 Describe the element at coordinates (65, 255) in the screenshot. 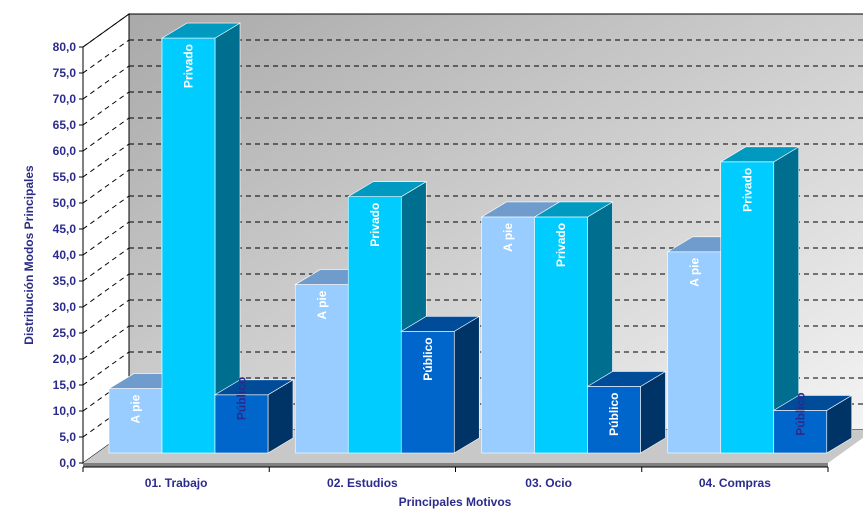

I see `y-tick-label: 40,0` at that location.